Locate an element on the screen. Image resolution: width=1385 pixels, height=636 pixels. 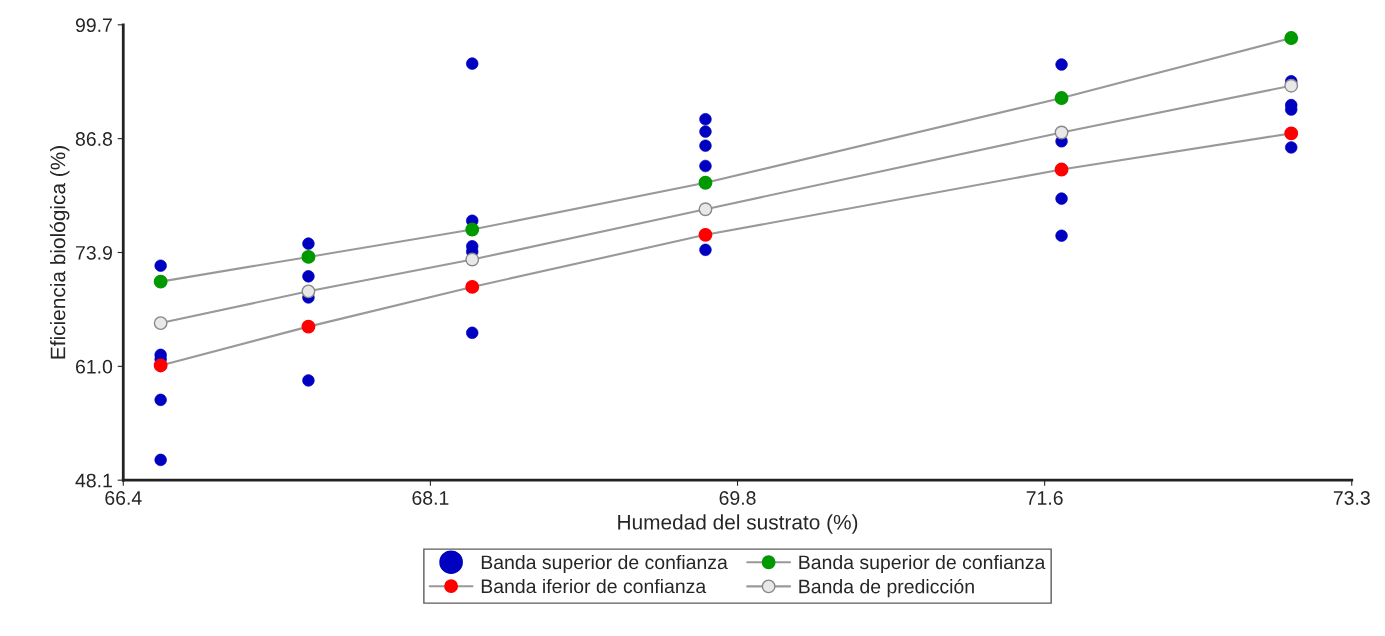
x-tick-label: 68.1 is located at coordinates (430, 498).